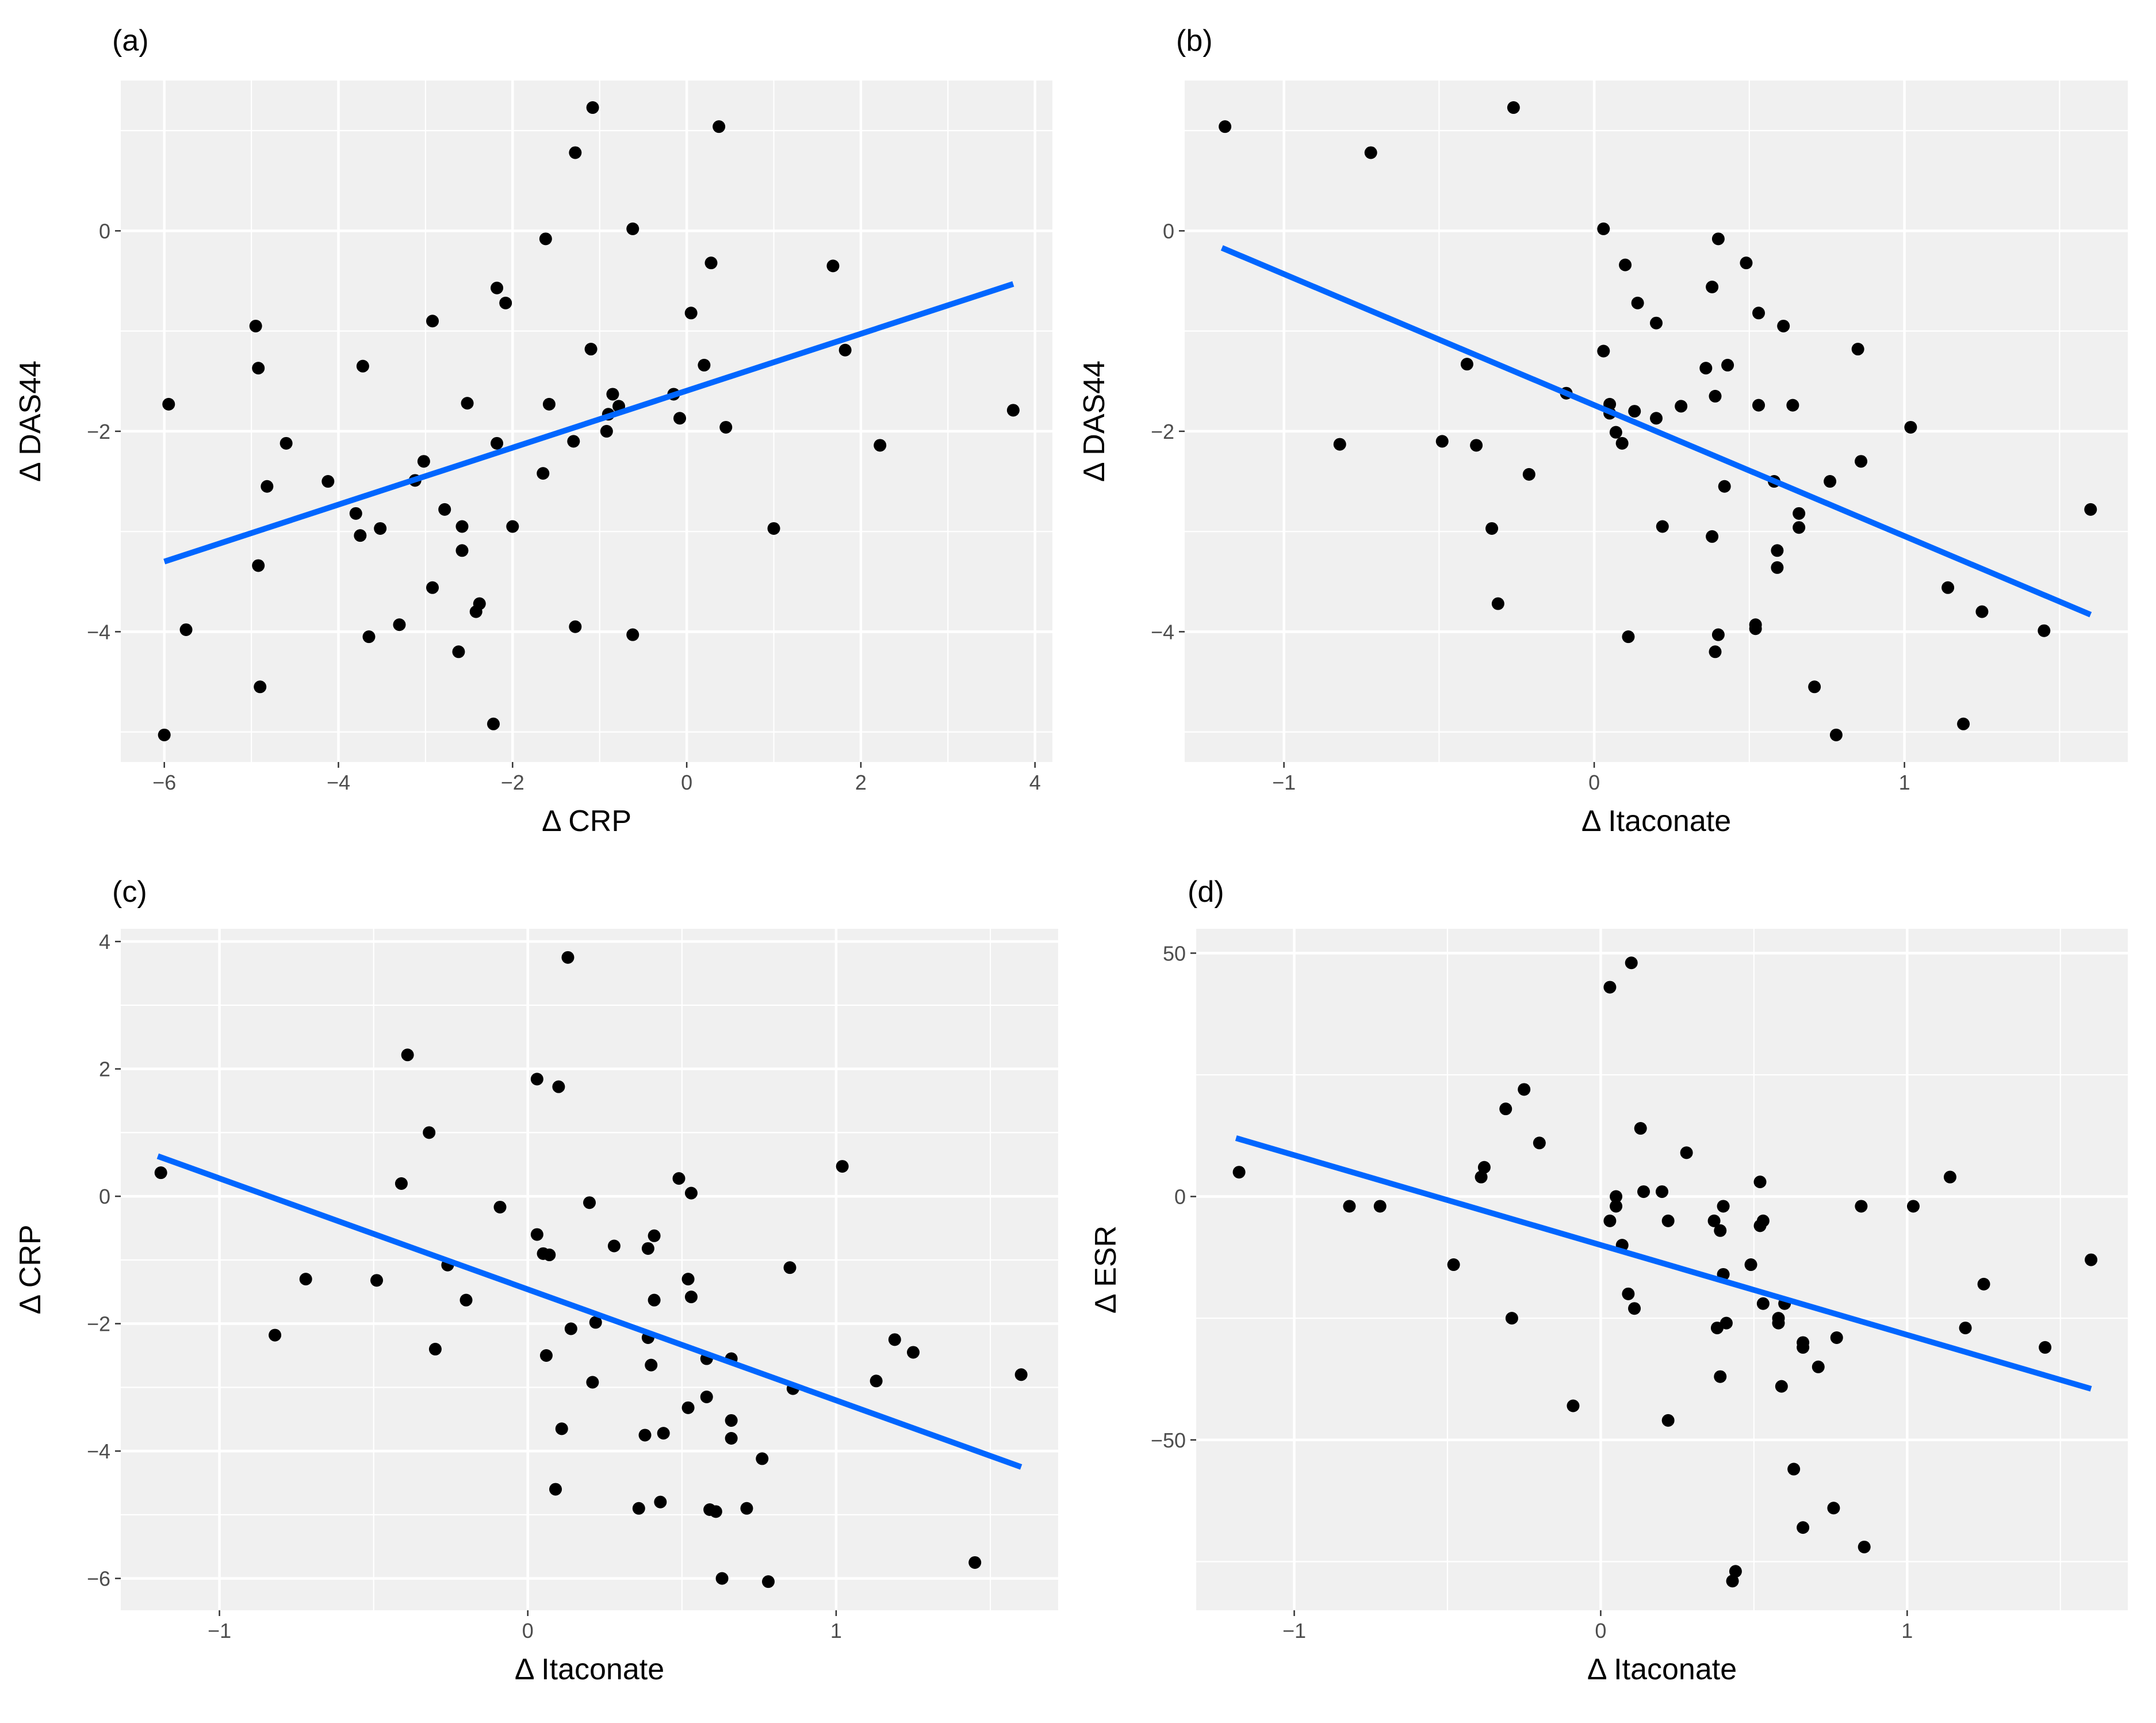 The height and width of the screenshot is (1723, 2156). Describe the element at coordinates (586, 821) in the screenshot. I see `x-axis-title: Δ CRP` at that location.